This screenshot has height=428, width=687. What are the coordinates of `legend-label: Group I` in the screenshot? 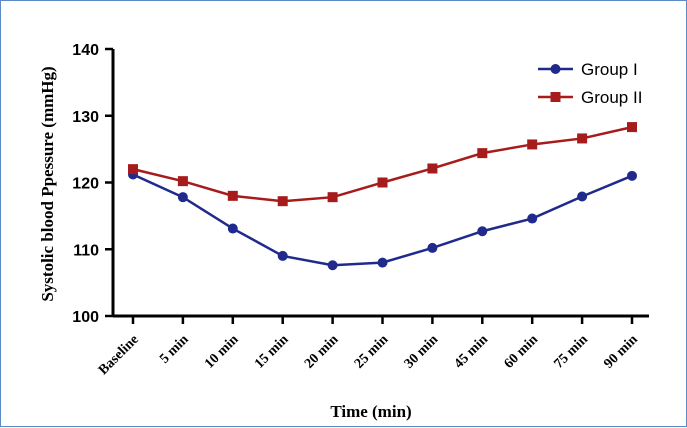 It's located at (609, 69).